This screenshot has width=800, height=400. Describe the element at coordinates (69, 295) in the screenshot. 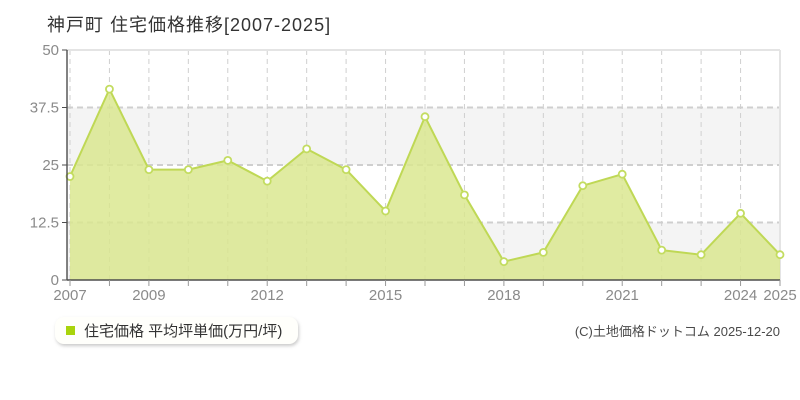

I see `svg-text: 2007` at that location.